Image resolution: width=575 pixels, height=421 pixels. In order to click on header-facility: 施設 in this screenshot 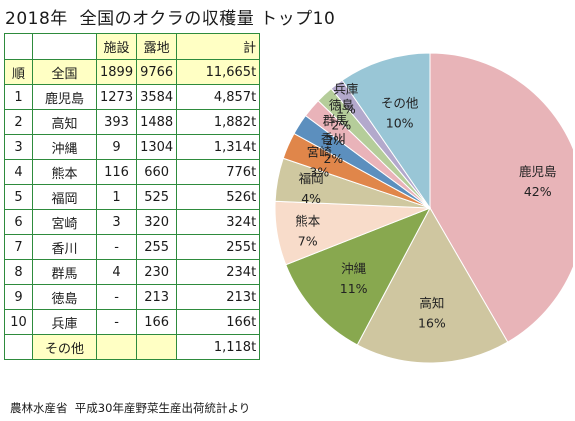, I will do `click(116, 46)`.